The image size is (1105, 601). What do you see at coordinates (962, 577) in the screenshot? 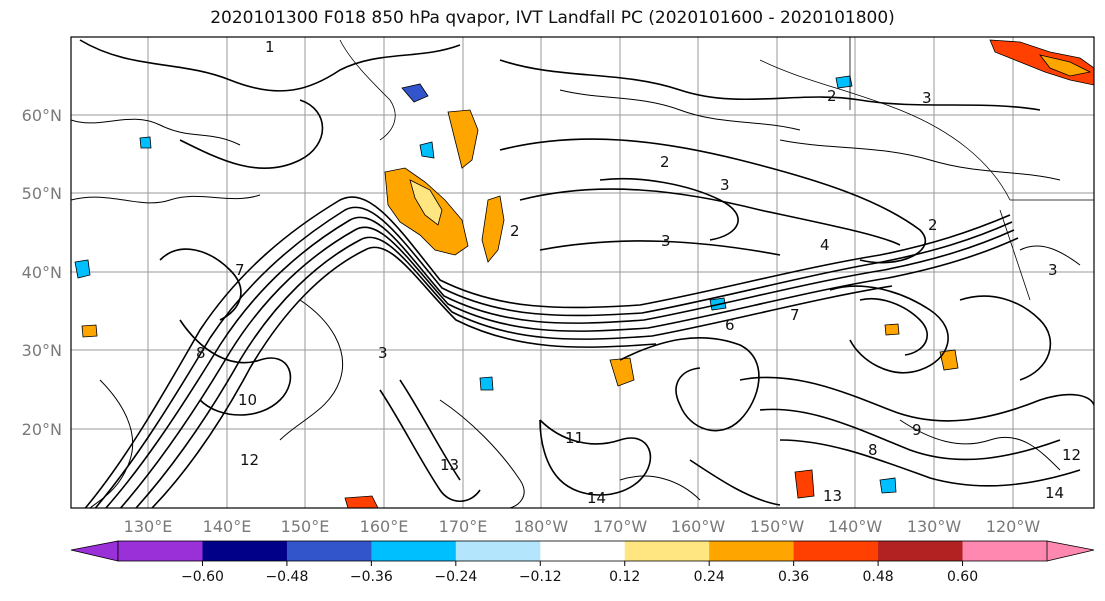
I see `colorbar-tick-label: 0.60` at bounding box center [962, 577].